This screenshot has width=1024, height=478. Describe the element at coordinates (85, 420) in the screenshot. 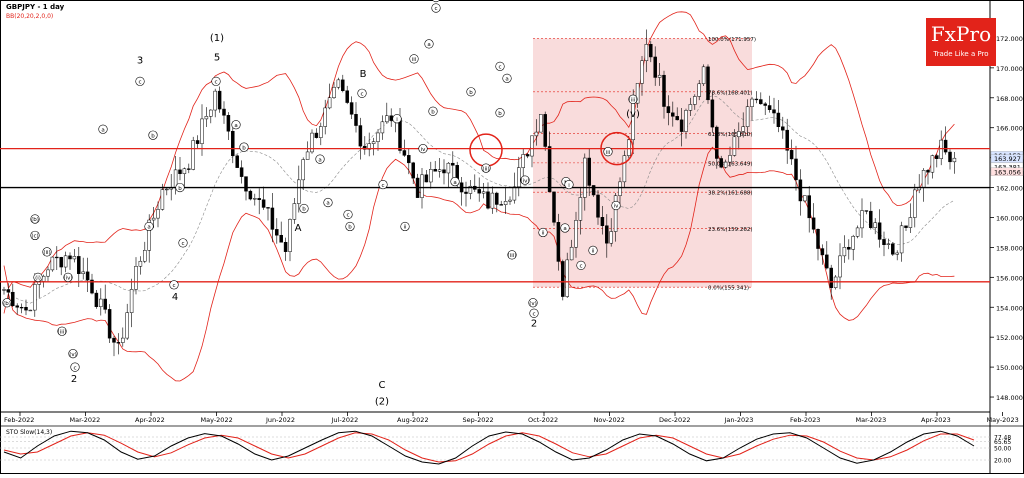

I see `x-tick-label: Mar-2022` at that location.